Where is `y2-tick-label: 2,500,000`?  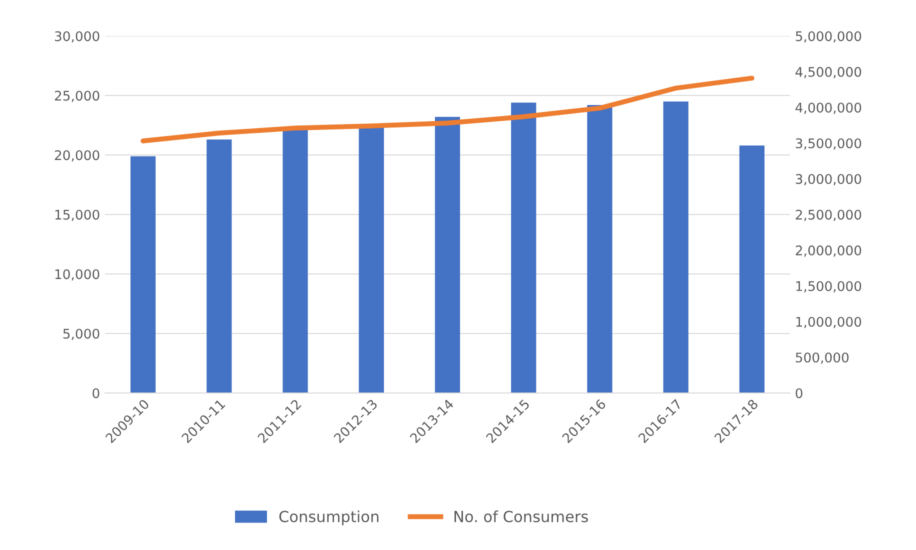
y2-tick-label: 2,500,000 is located at coordinates (829, 216).